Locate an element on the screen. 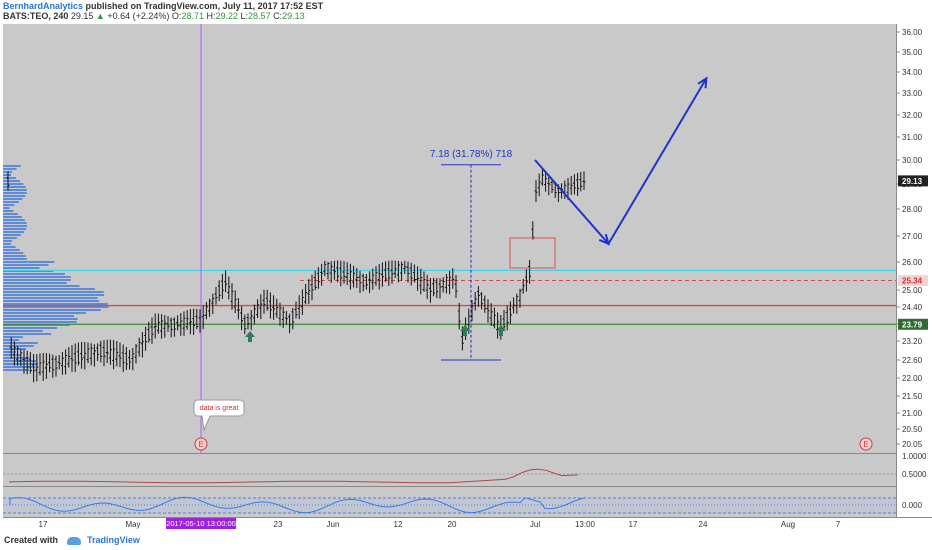 The width and height of the screenshot is (932, 550). callout-text: data is great is located at coordinates (219, 408).